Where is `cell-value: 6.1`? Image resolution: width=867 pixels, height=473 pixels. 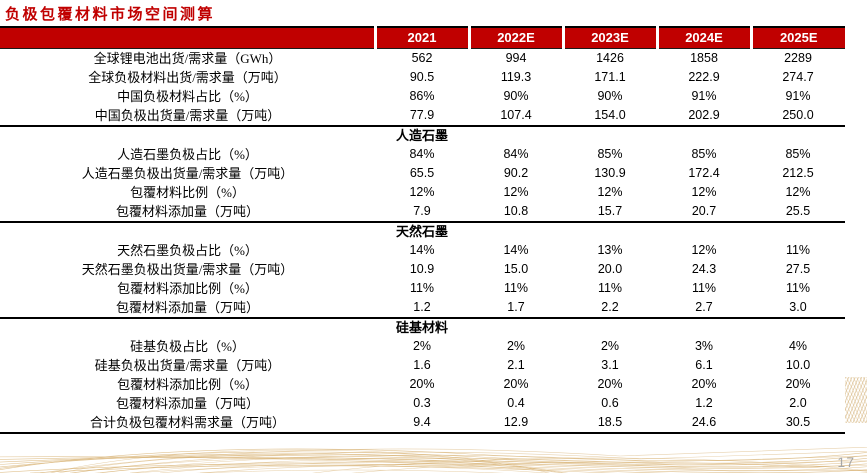 cell-value: 6.1 is located at coordinates (704, 365).